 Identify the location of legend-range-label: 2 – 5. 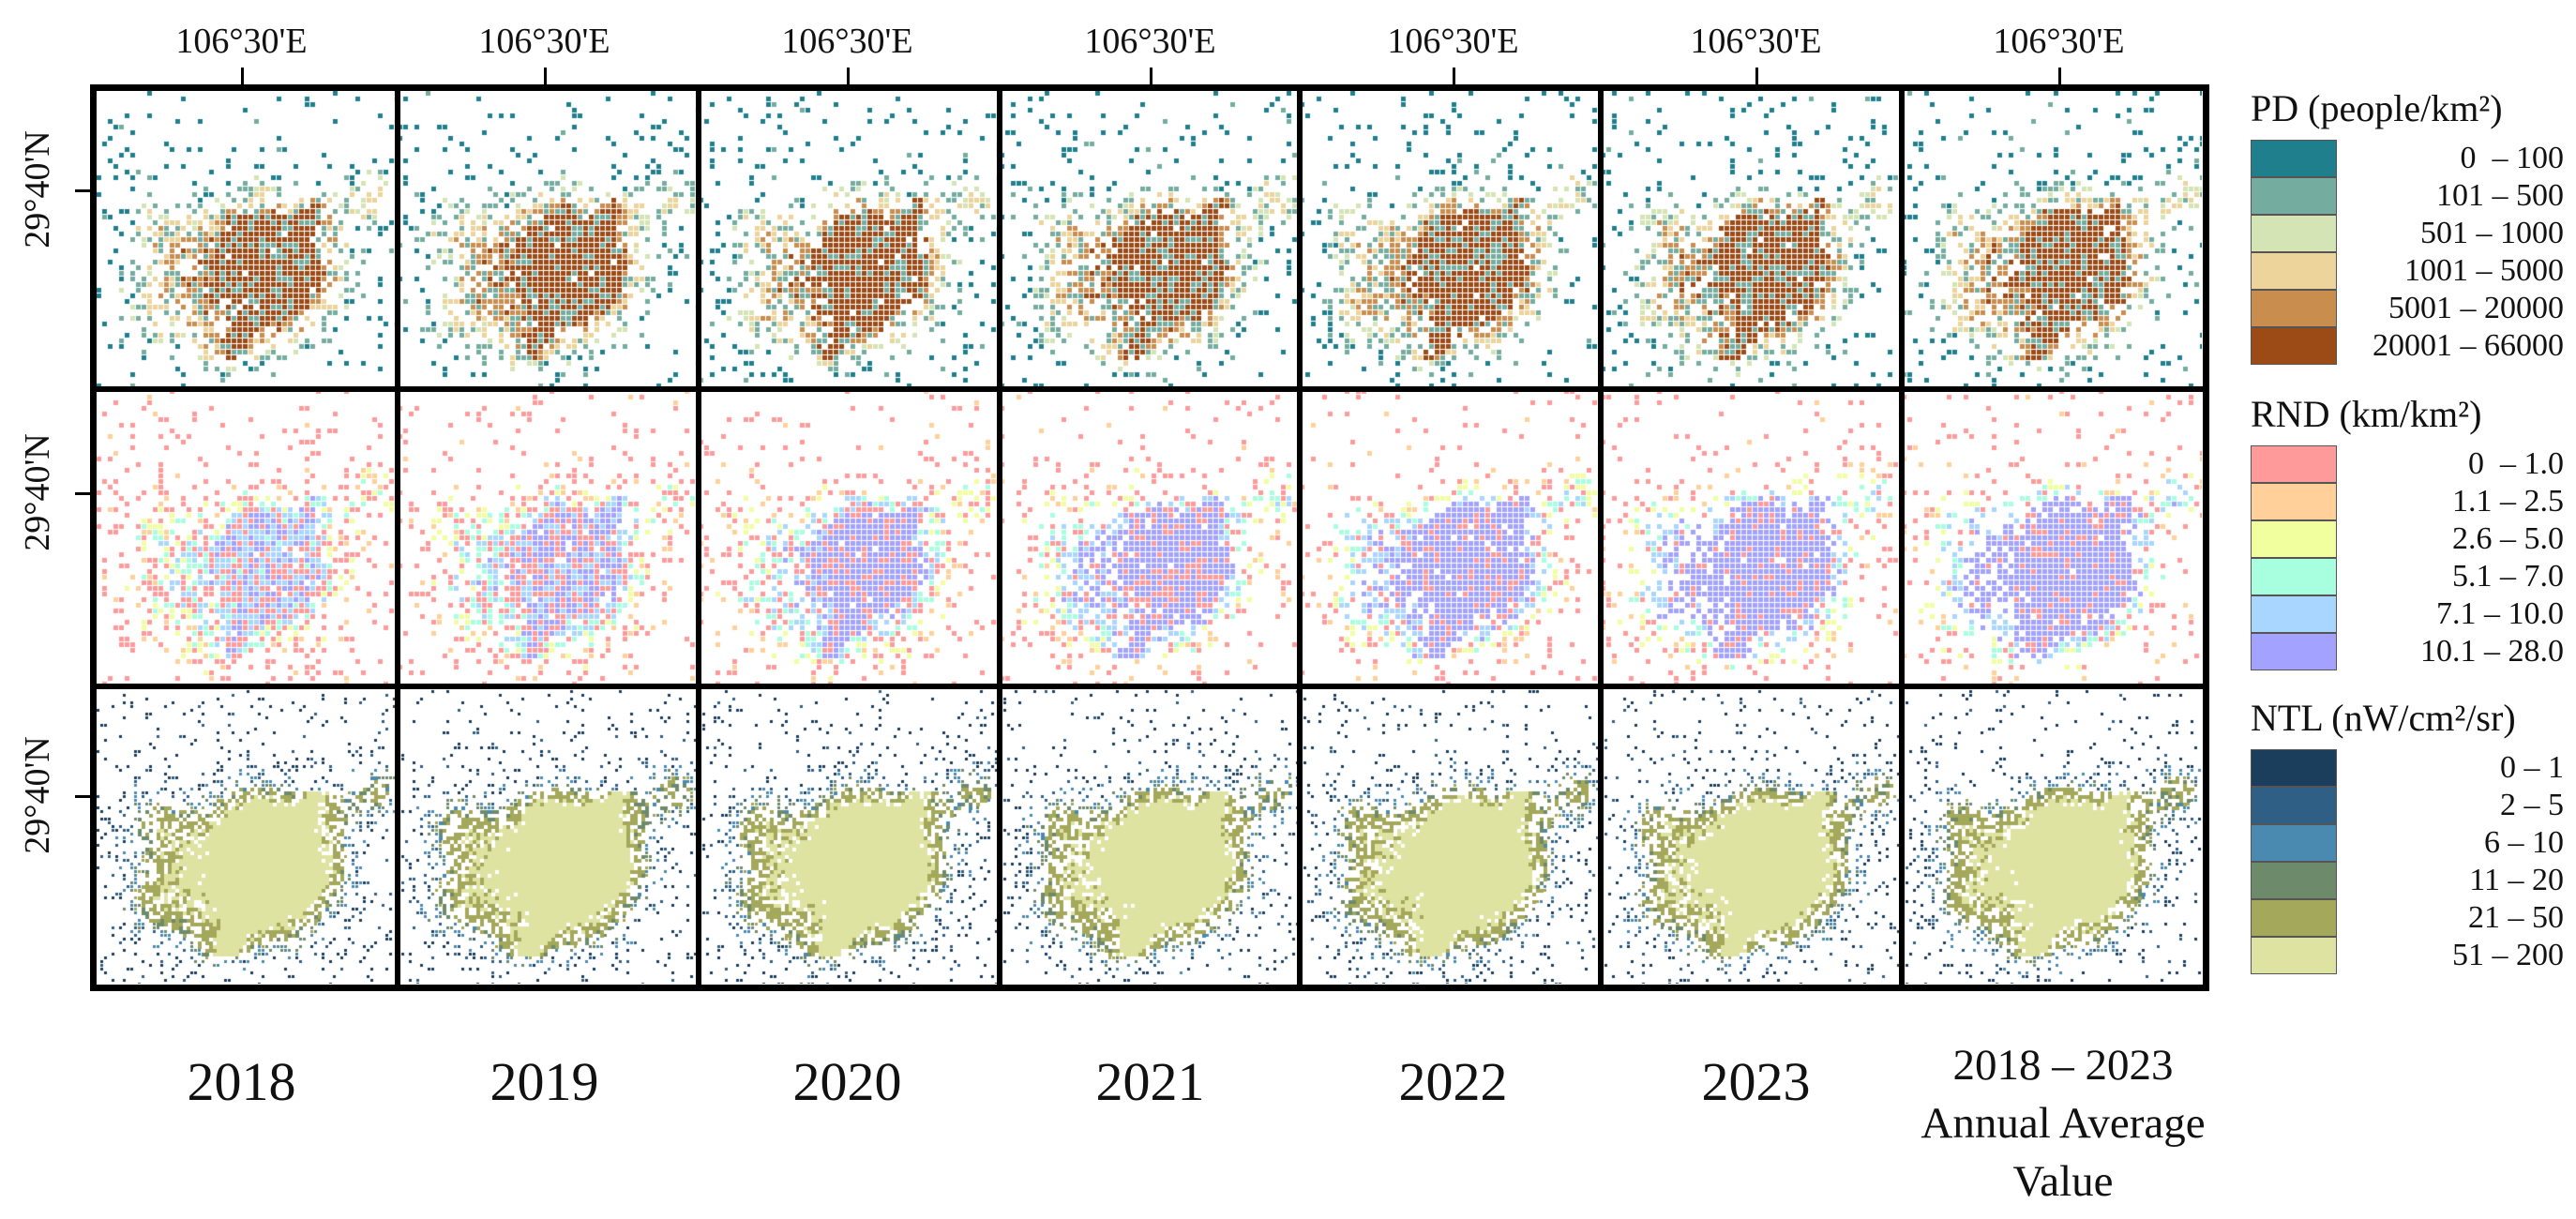
(2532, 805).